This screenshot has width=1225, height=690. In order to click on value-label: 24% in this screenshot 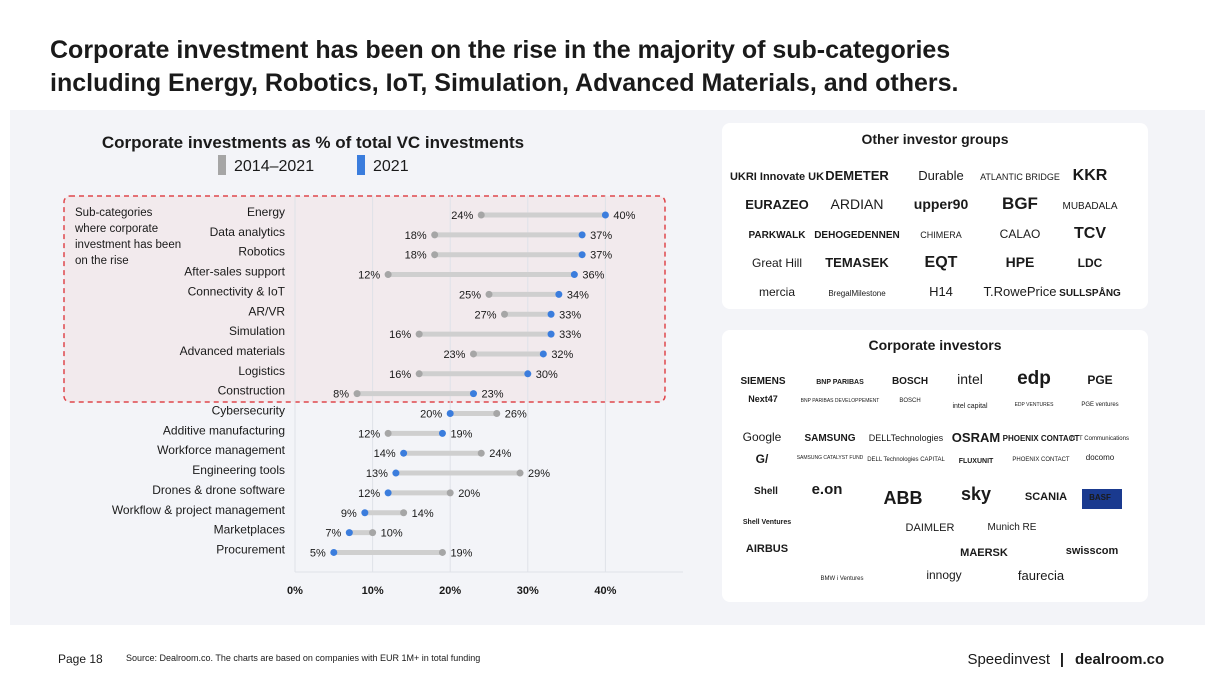, I will do `click(462, 216)`.